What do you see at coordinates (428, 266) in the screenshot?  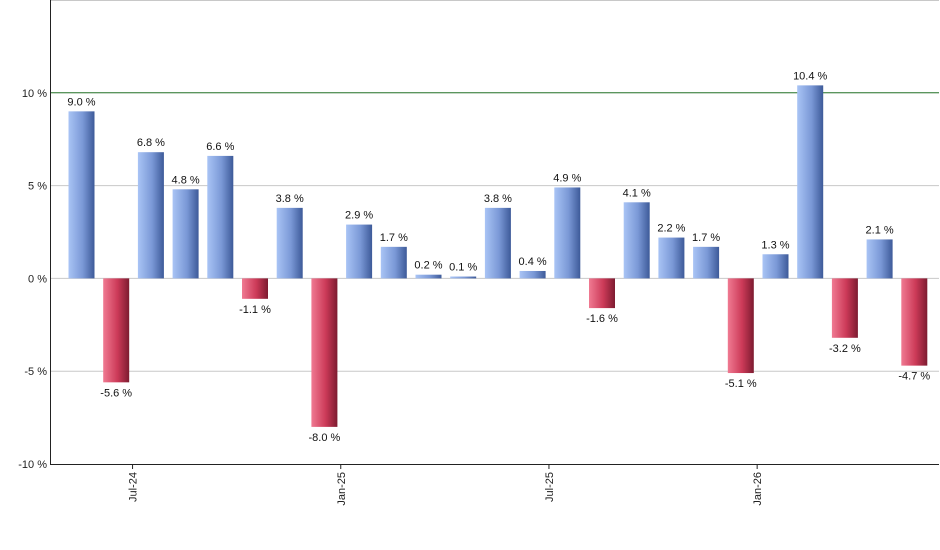 I see `data-label: 0.2 %` at bounding box center [428, 266].